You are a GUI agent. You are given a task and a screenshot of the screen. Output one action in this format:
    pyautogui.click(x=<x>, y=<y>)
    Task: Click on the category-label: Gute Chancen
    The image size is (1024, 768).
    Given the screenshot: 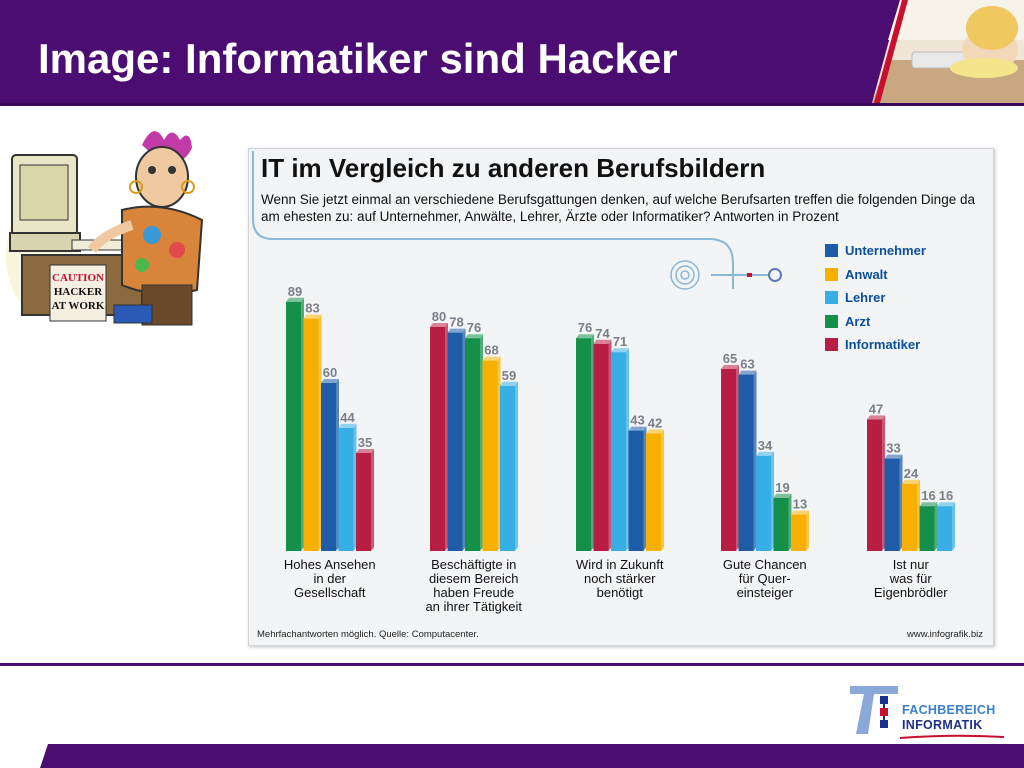 What is the action you would take?
    pyautogui.click(x=765, y=564)
    